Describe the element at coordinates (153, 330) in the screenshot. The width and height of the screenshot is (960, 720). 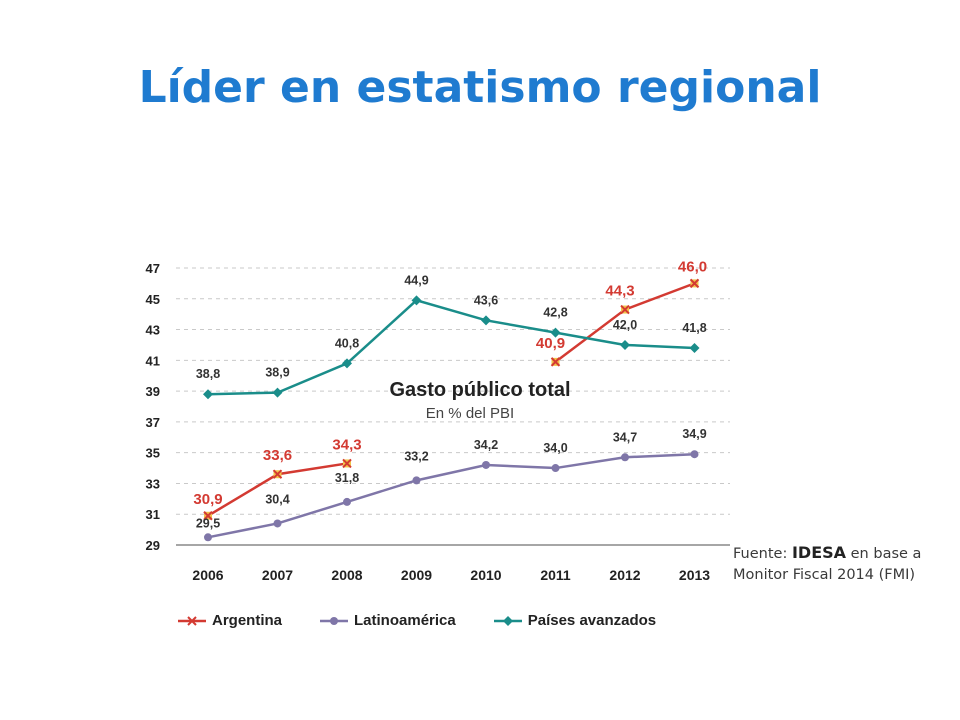
I see `y-tick-label: 43` at that location.